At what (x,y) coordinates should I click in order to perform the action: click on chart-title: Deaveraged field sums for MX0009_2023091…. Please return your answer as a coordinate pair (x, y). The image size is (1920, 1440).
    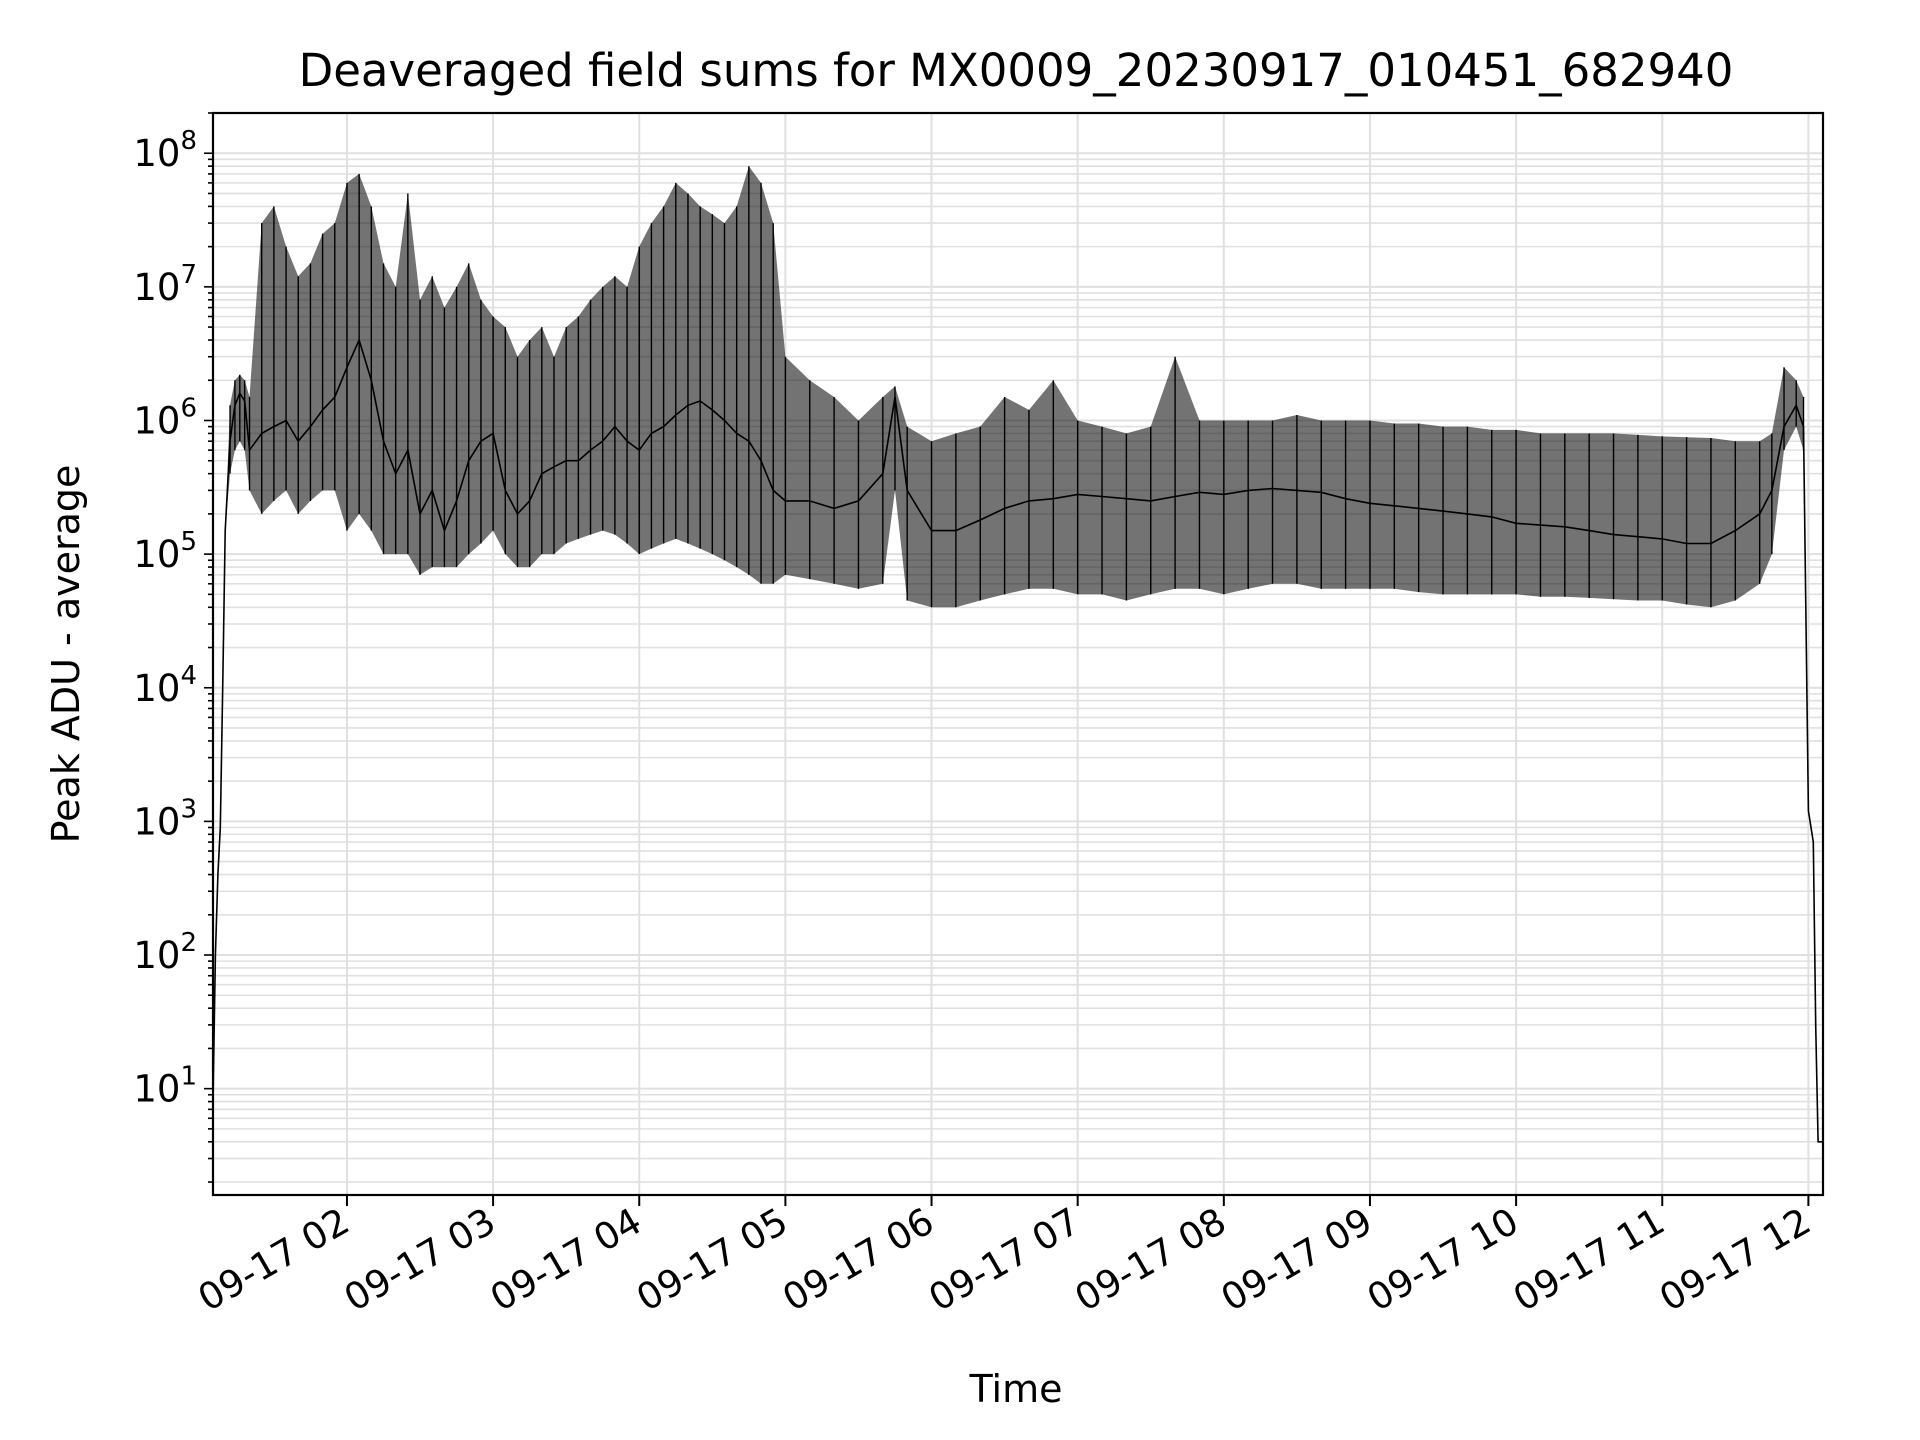
    Looking at the image, I should click on (1016, 70).